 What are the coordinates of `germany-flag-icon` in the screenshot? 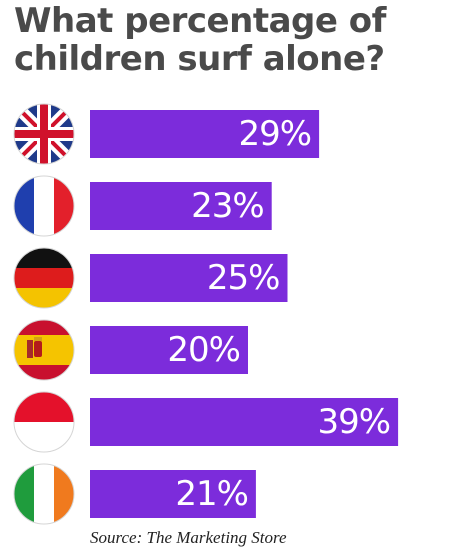 It's located at (44, 278).